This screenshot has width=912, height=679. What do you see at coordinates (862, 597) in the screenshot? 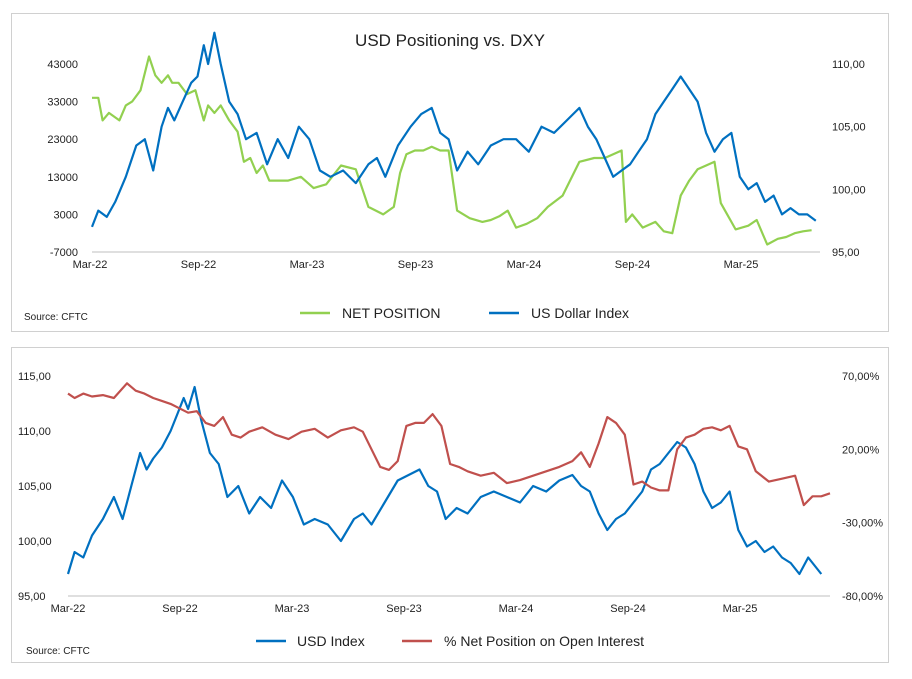
I see `y-right-tick-label: -80,00%` at bounding box center [862, 597].